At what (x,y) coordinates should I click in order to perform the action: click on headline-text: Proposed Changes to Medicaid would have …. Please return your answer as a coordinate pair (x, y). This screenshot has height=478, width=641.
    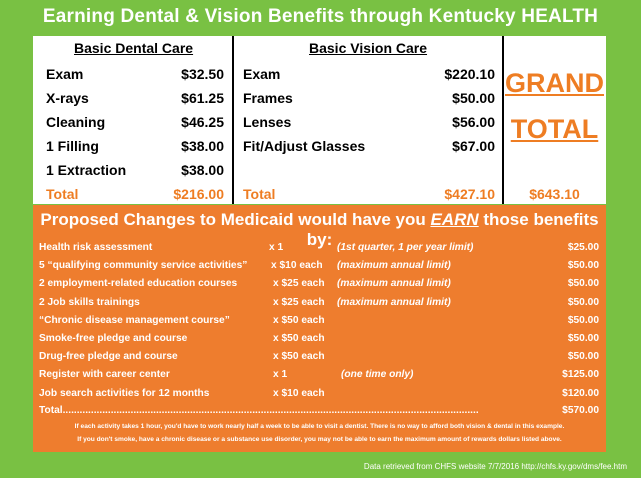
    Looking at the image, I should click on (235, 219).